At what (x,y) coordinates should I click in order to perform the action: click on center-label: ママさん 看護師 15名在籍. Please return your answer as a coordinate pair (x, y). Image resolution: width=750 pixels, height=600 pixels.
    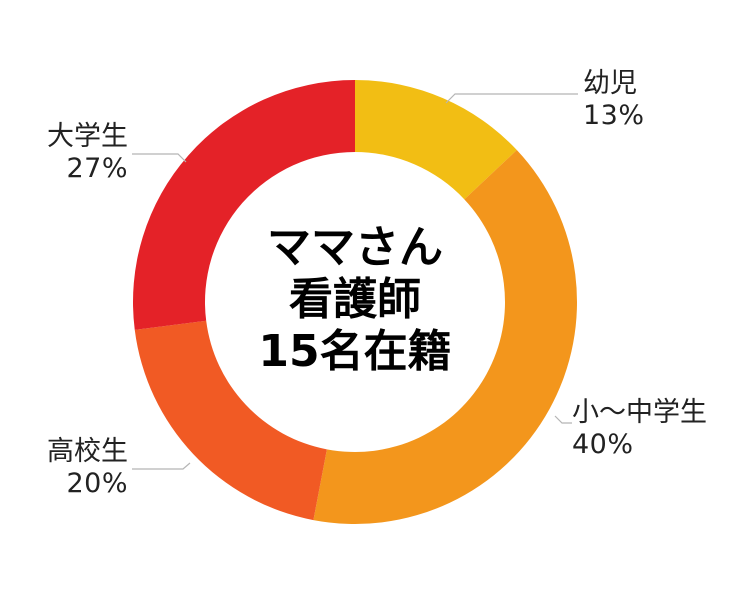
    Looking at the image, I should click on (355, 300).